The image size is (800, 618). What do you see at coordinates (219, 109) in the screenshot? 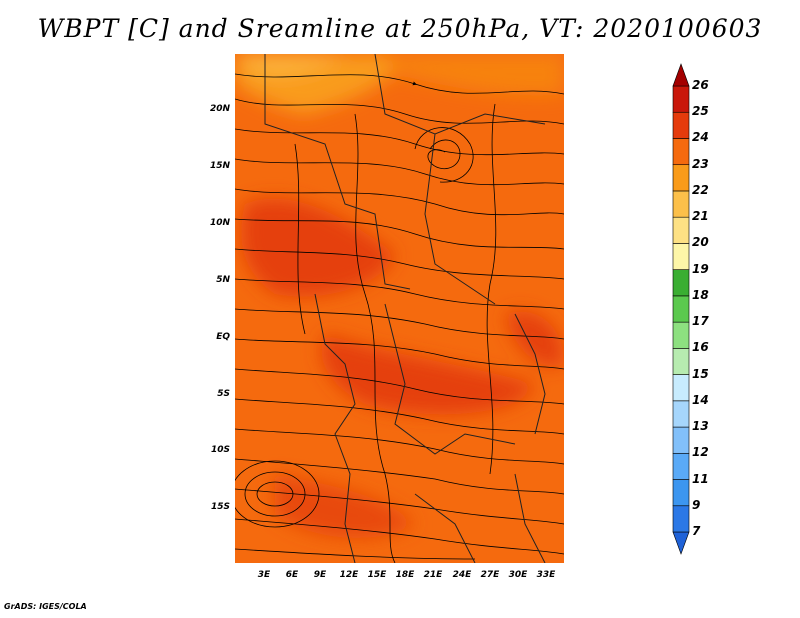
I see `lat-tick-label: 20N` at bounding box center [219, 109].